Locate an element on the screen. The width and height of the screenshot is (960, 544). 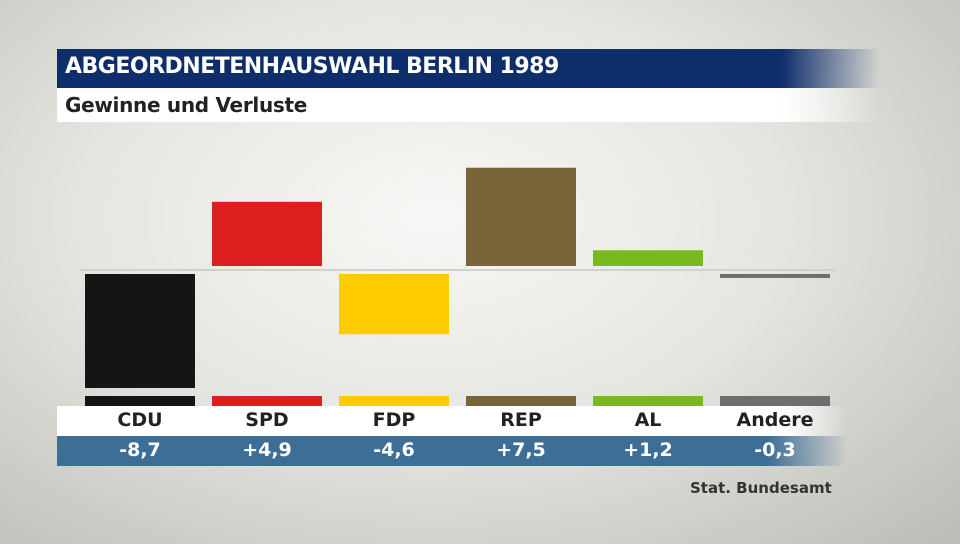
source-label: Stat. Bundesamt is located at coordinates (761, 488).